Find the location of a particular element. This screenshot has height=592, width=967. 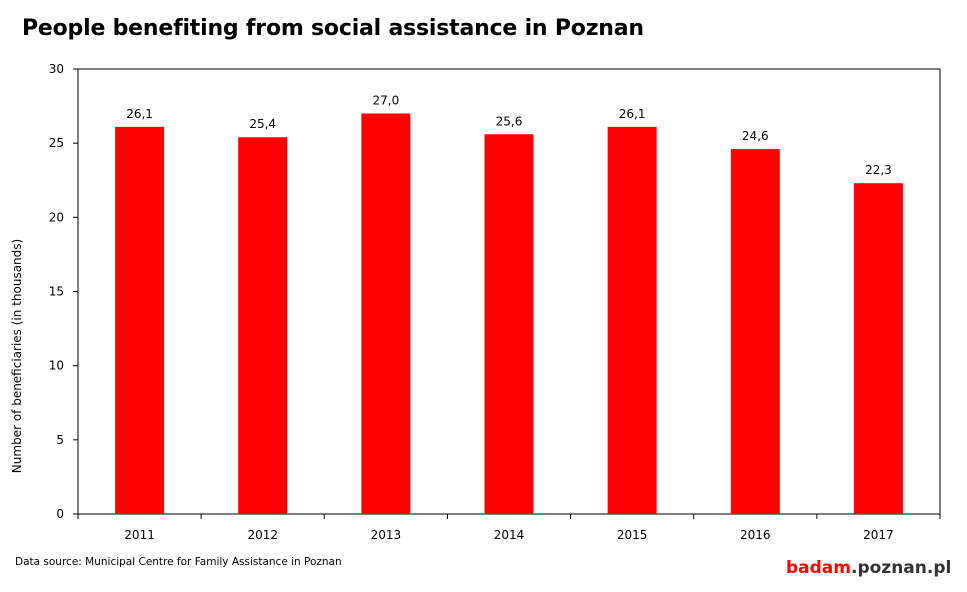

y-tick-label: 0 is located at coordinates (60, 514).